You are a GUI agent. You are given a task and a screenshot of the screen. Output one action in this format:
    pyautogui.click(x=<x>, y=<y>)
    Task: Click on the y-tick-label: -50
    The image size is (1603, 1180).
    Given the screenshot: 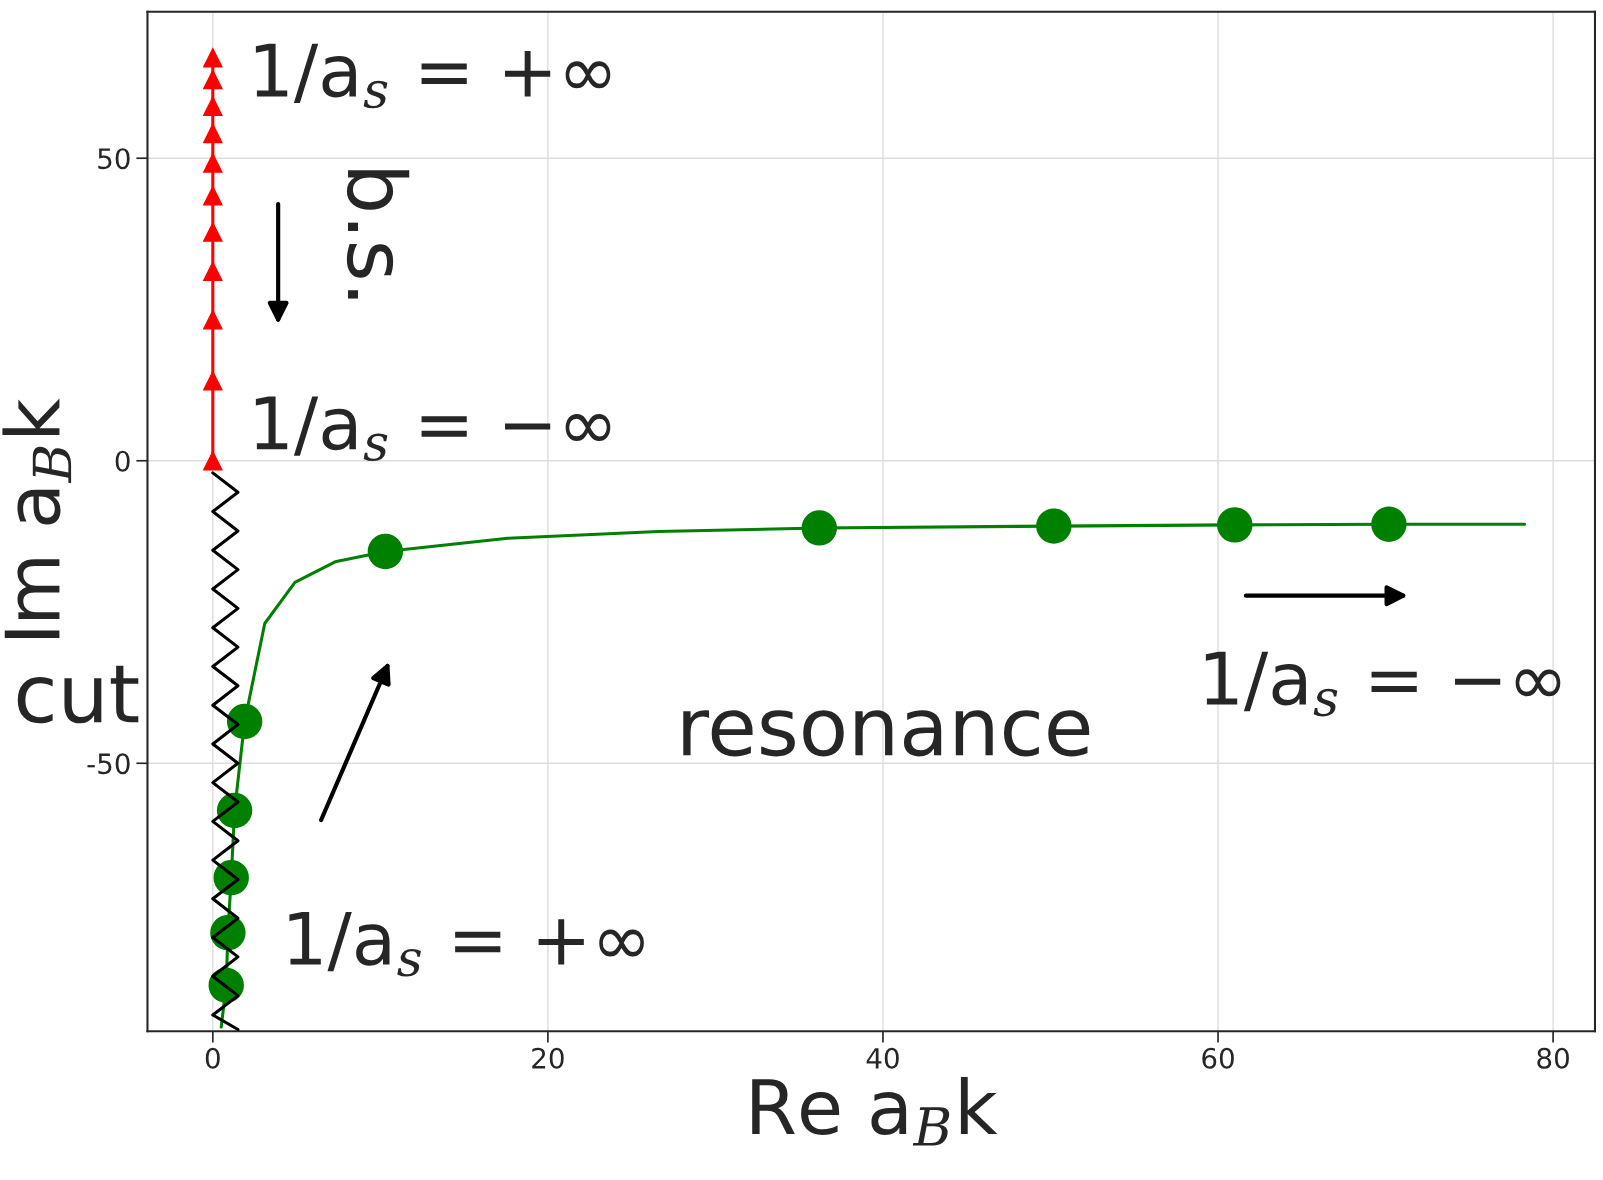 What is the action you would take?
    pyautogui.click(x=108, y=764)
    